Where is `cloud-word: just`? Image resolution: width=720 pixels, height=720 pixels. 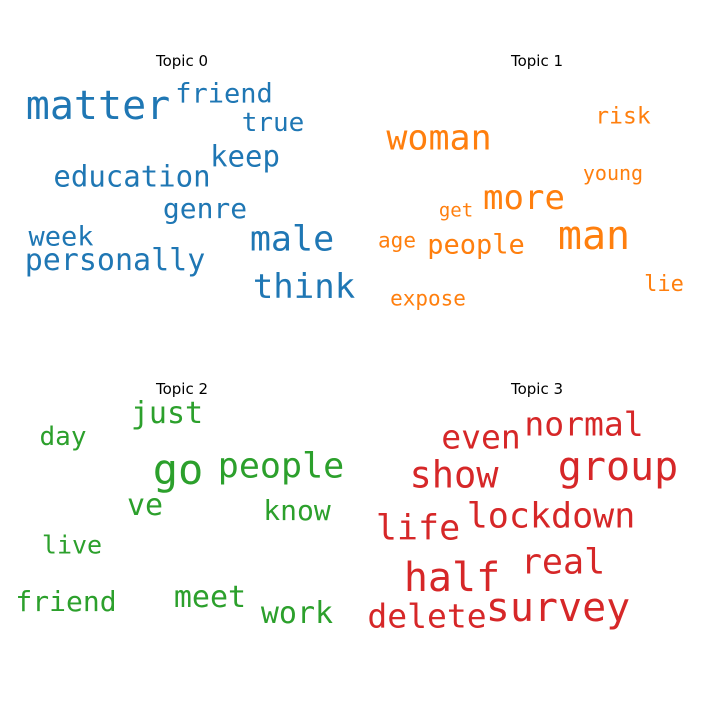
cloud-word: just is located at coordinates (167, 413).